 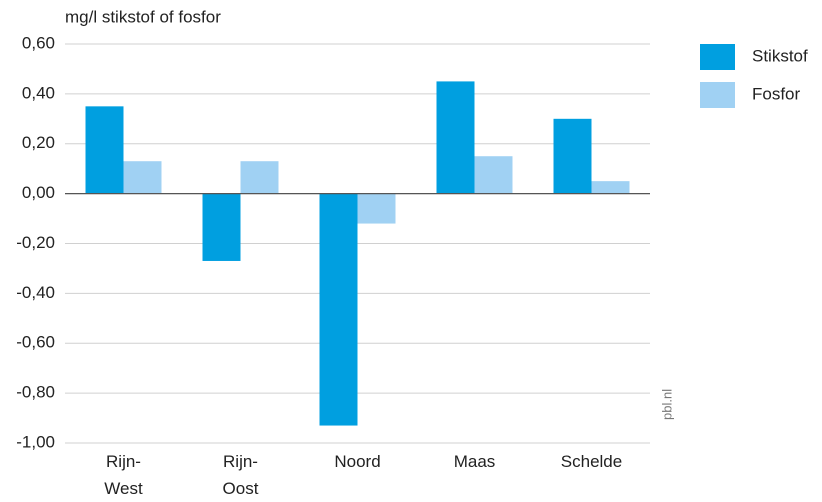 What do you see at coordinates (241, 475) in the screenshot?
I see `x-tick-label: Rijn-Oost` at bounding box center [241, 475].